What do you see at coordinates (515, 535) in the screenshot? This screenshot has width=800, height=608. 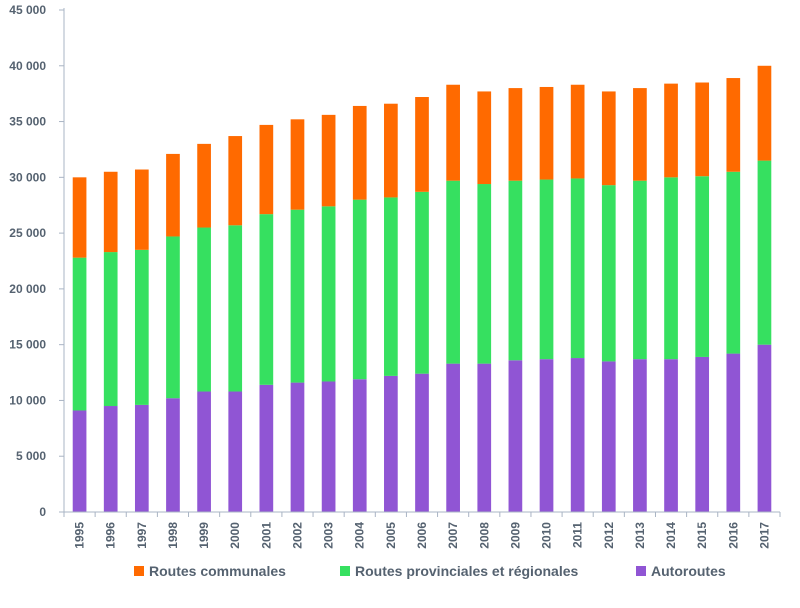 I see `x-tick-label: 2009` at bounding box center [515, 535].